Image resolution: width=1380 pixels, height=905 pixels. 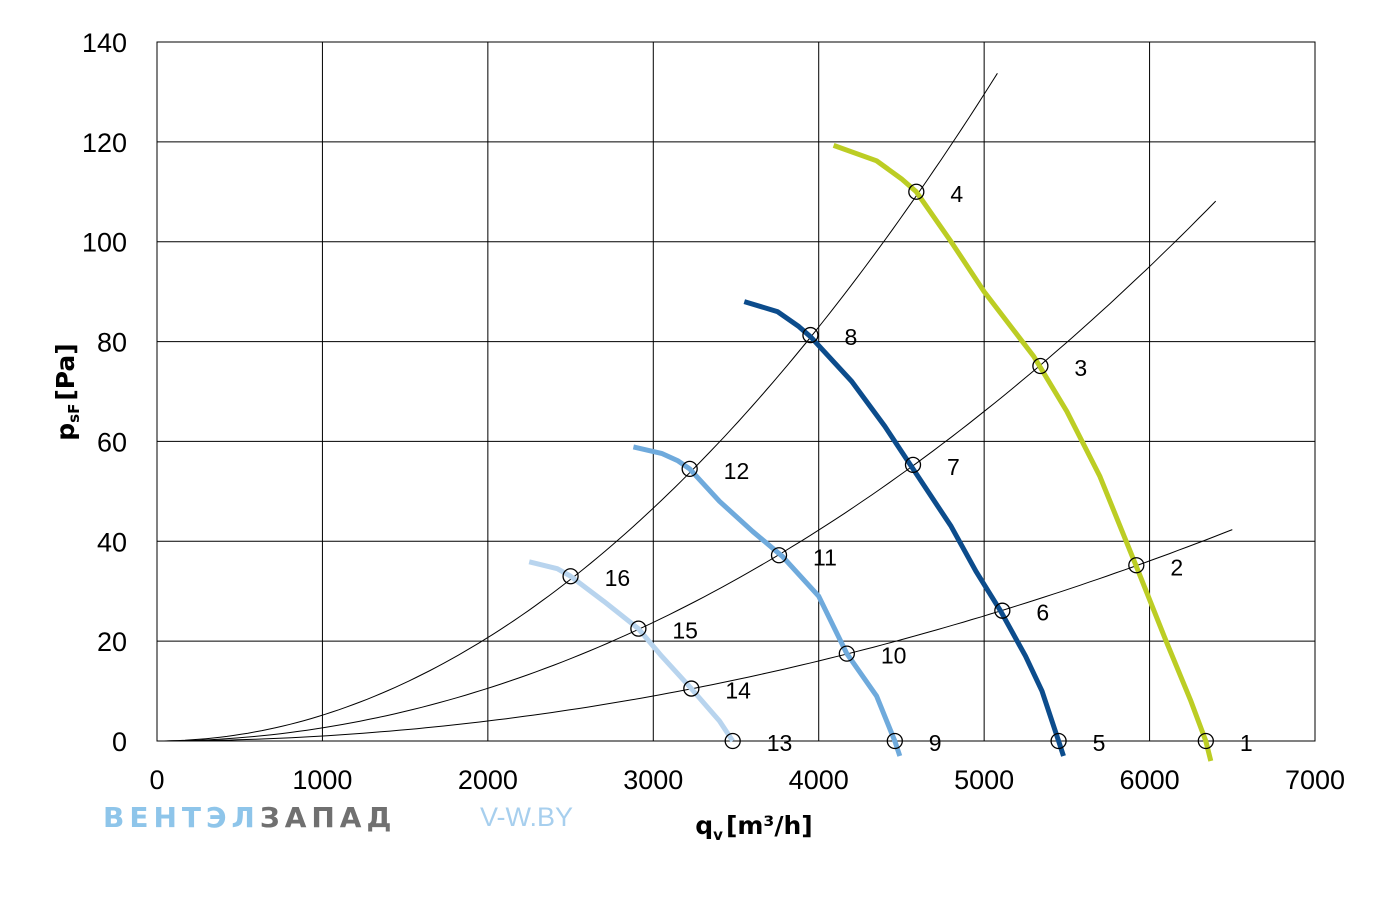 What do you see at coordinates (1246, 743) in the screenshot?
I see `operating-point-label: 1` at bounding box center [1246, 743].